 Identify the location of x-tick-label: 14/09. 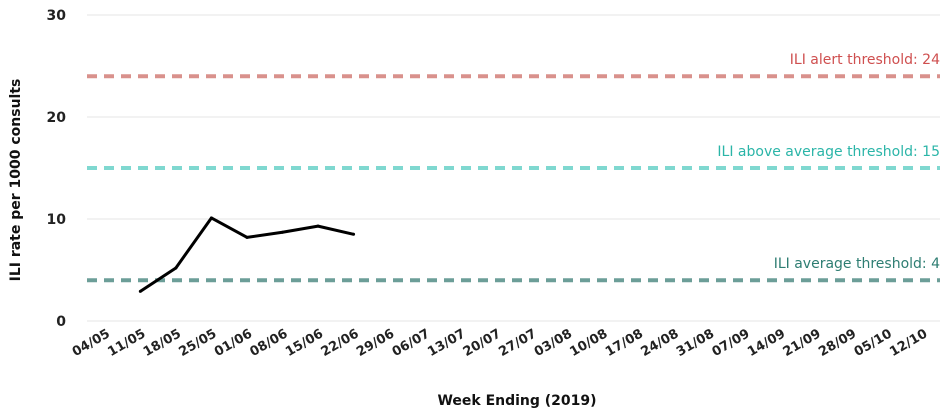
(766, 342).